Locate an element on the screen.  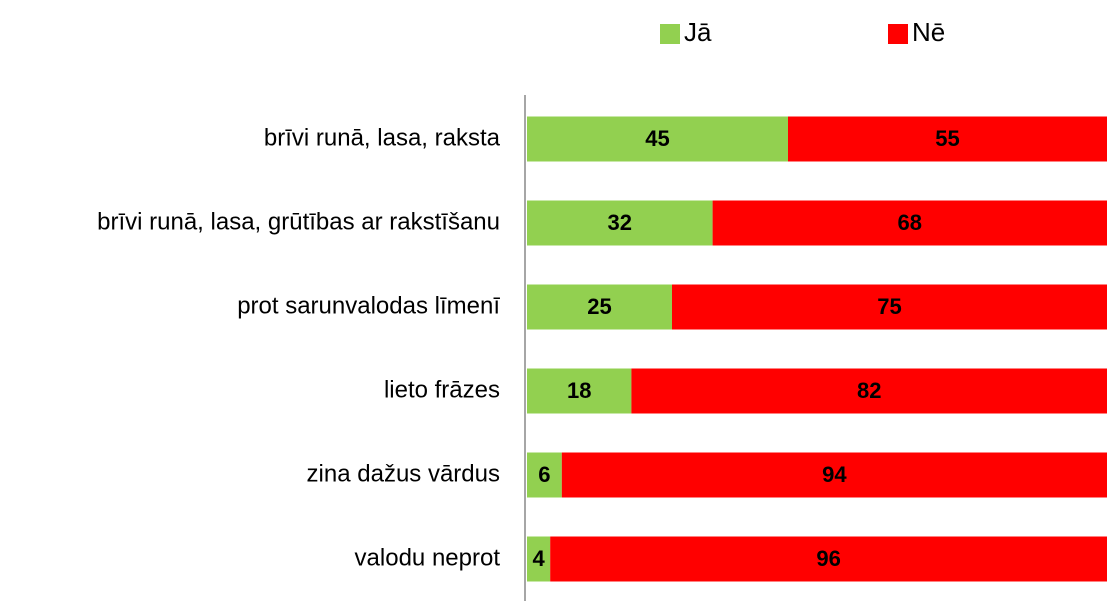
value-label: 4 is located at coordinates (538, 558).